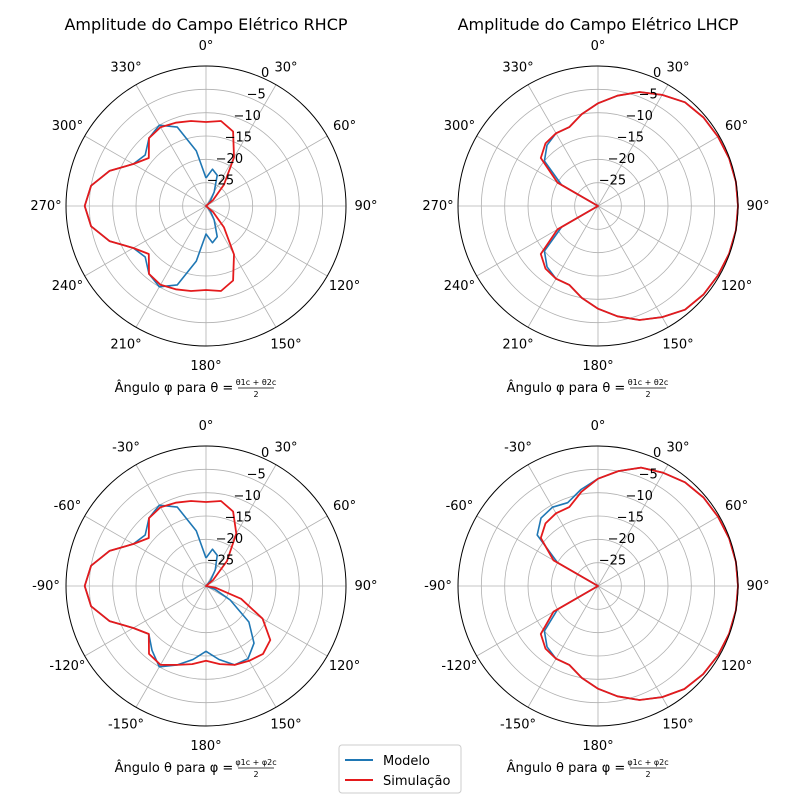  What do you see at coordinates (518, 447) in the screenshot?
I see `angle-tick-label: -30°` at bounding box center [518, 447].